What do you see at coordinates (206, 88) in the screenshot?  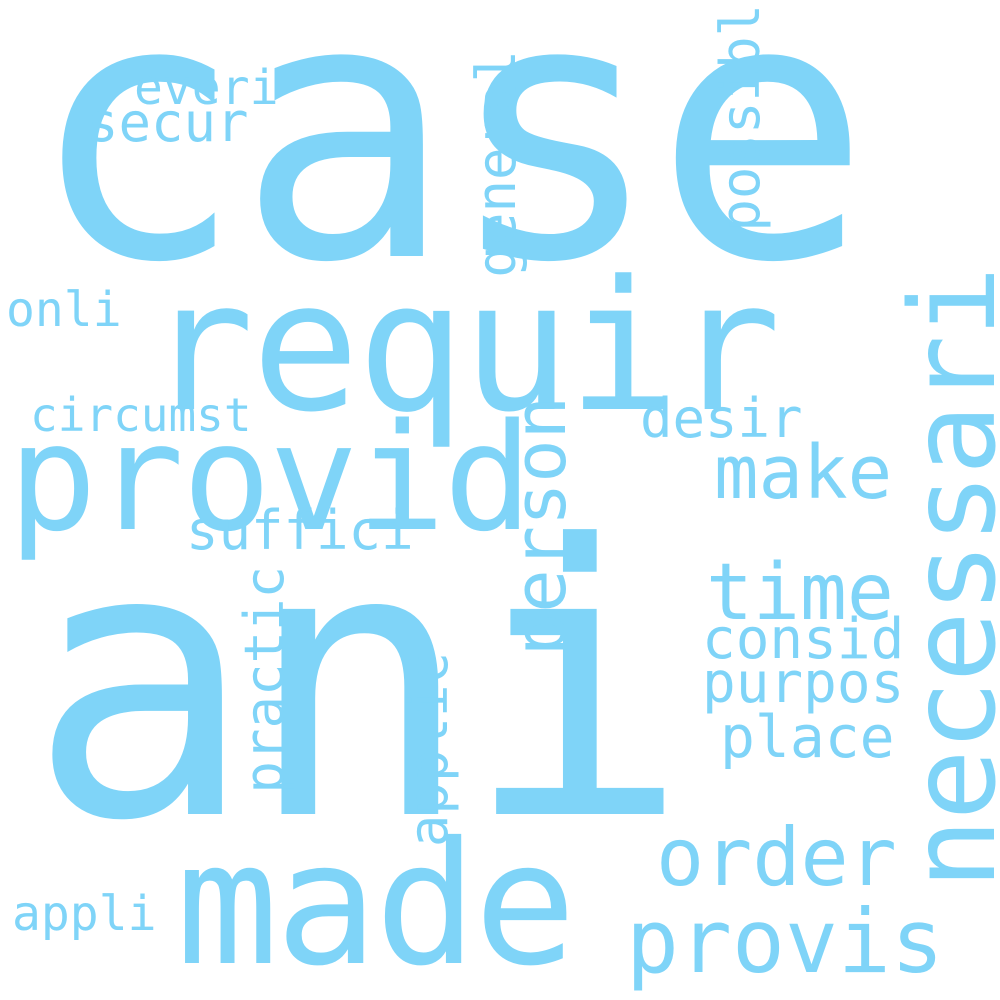 I see `word-everi: everi` at bounding box center [206, 88].